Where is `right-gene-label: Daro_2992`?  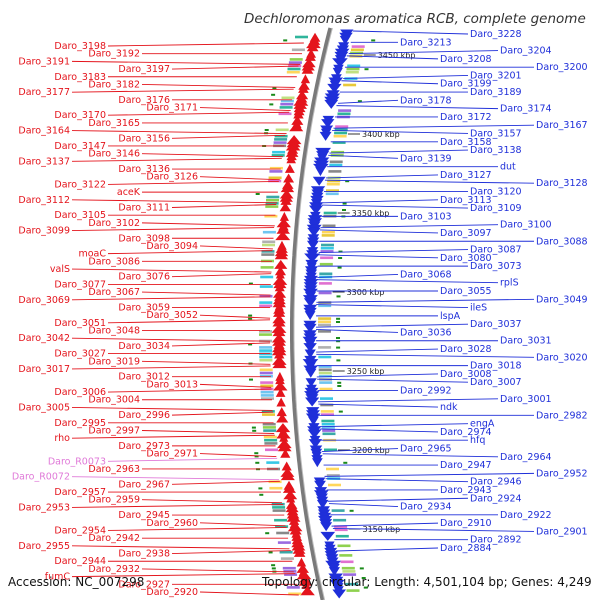 right-gene-label: Daro_2992 is located at coordinates (426, 390).